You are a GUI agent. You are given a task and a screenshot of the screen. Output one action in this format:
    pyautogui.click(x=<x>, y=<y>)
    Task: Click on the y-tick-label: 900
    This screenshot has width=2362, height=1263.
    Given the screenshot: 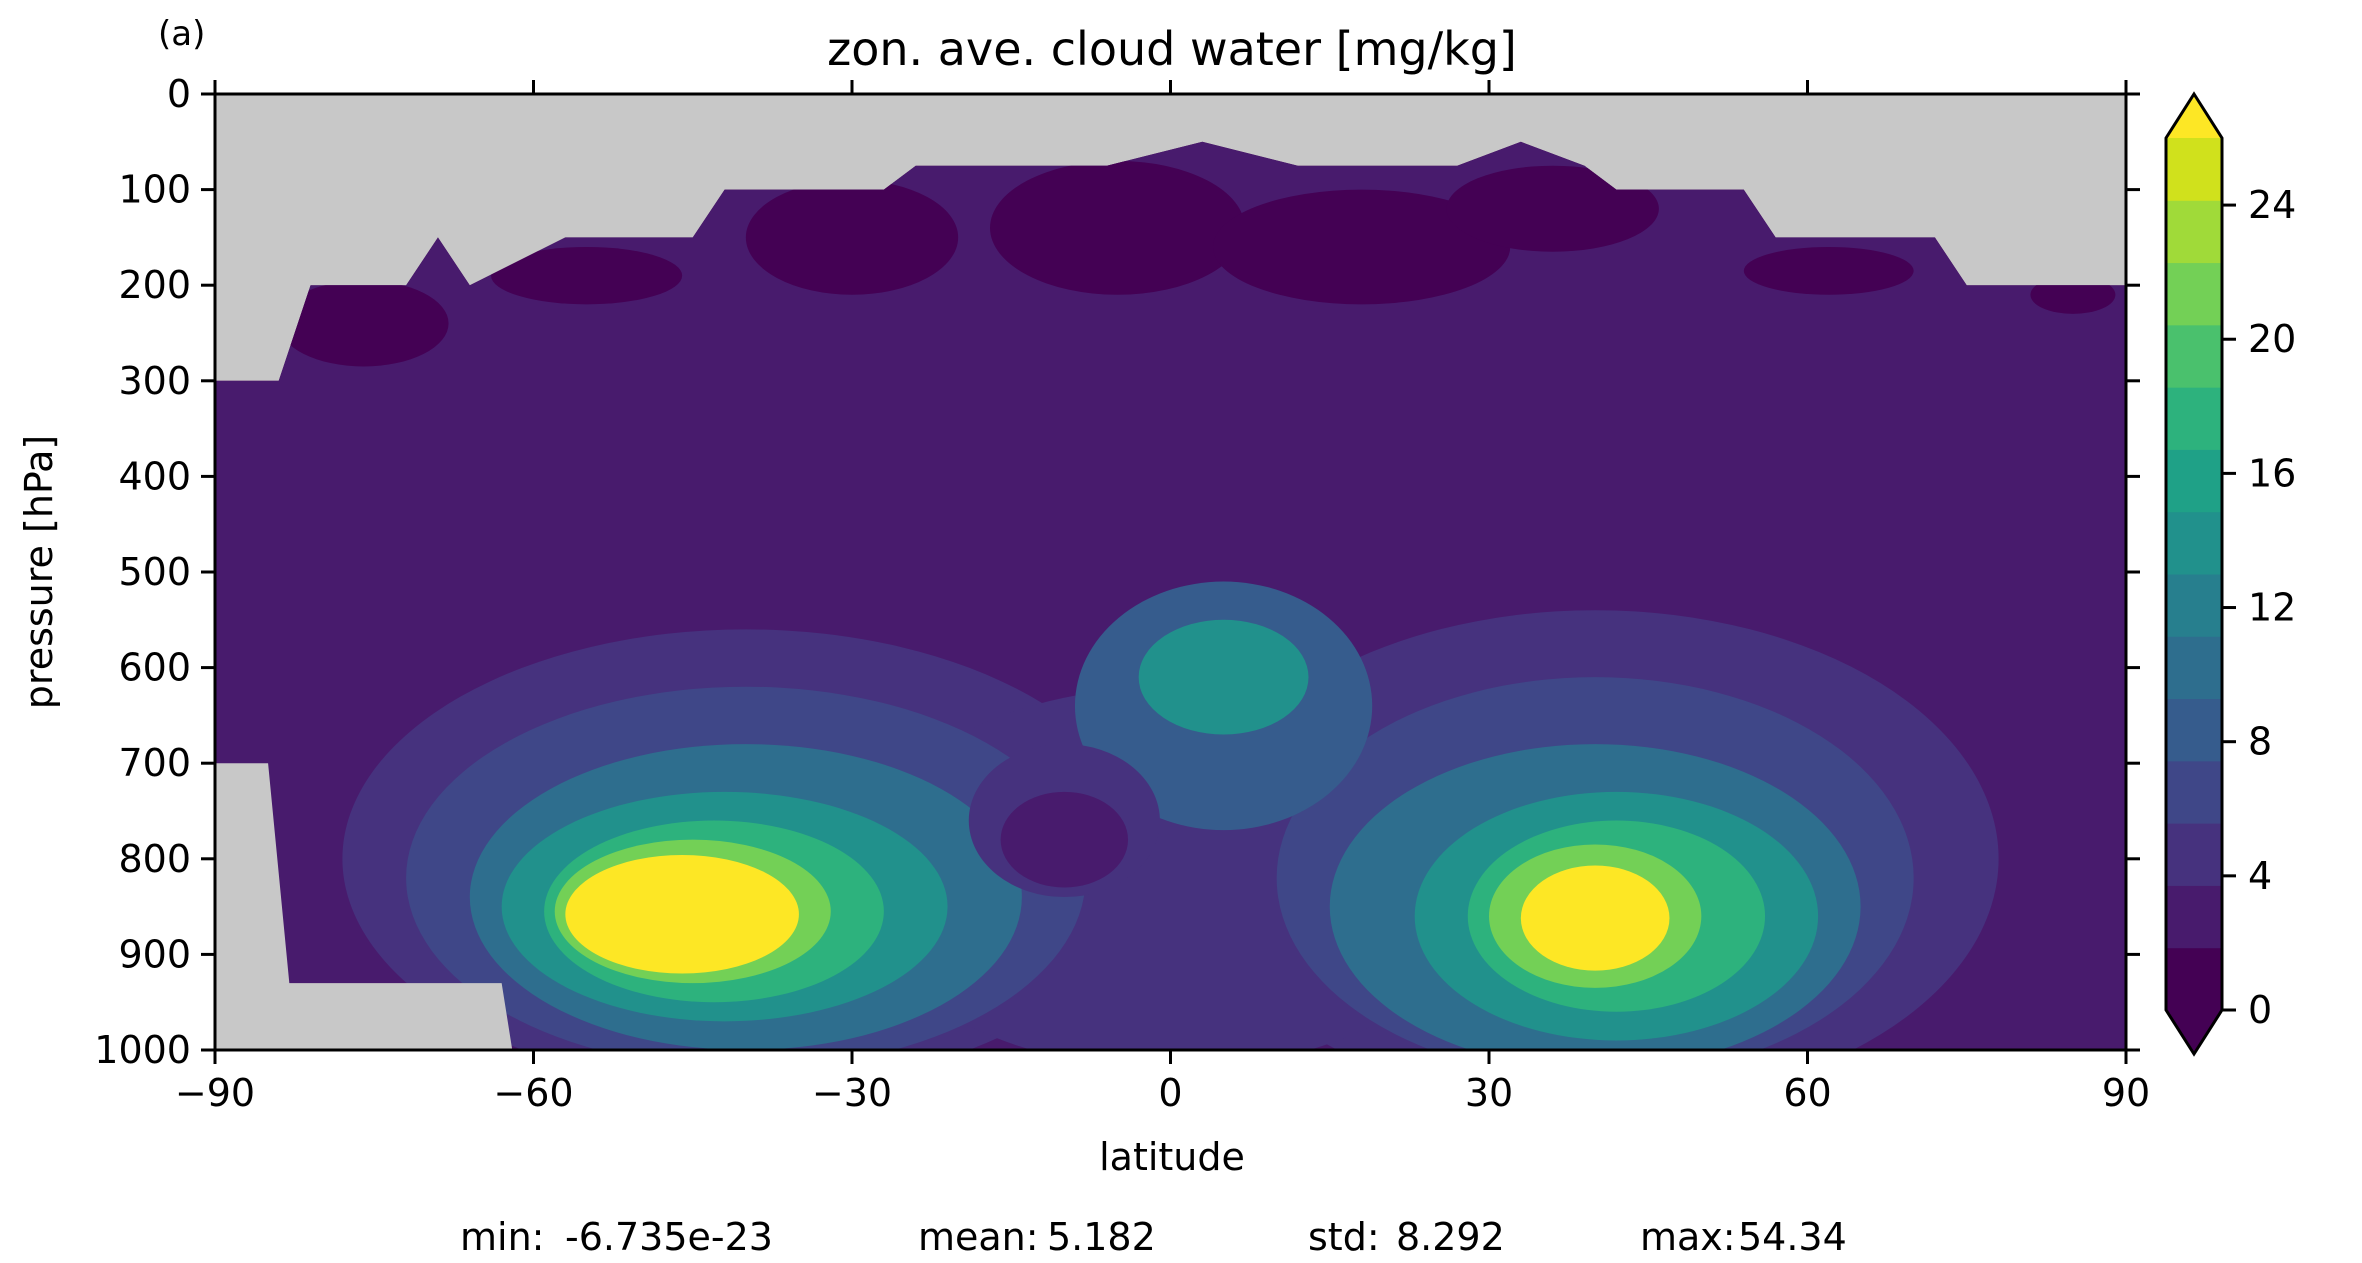 What is the action you would take?
    pyautogui.click(x=154, y=954)
    